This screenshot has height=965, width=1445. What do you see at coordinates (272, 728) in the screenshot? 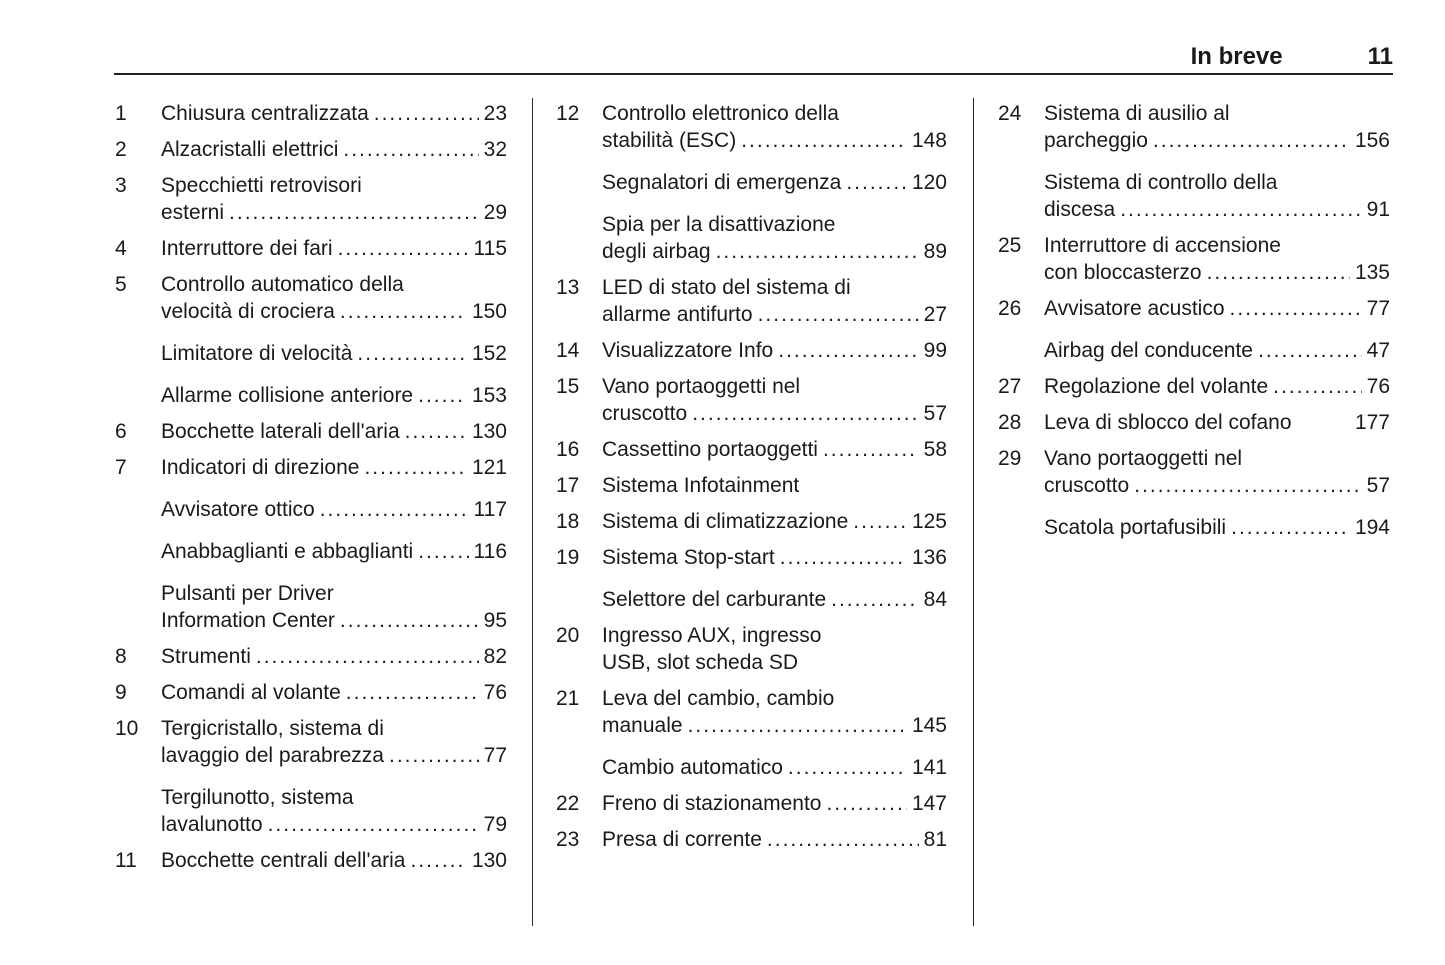
I see `entry-line: Tergicristallo, sistema di` at bounding box center [272, 728].